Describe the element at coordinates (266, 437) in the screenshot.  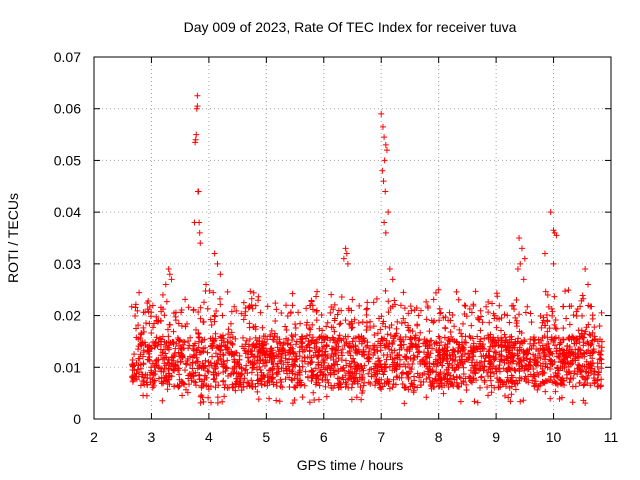
I see `x-tick-label: 5` at that location.